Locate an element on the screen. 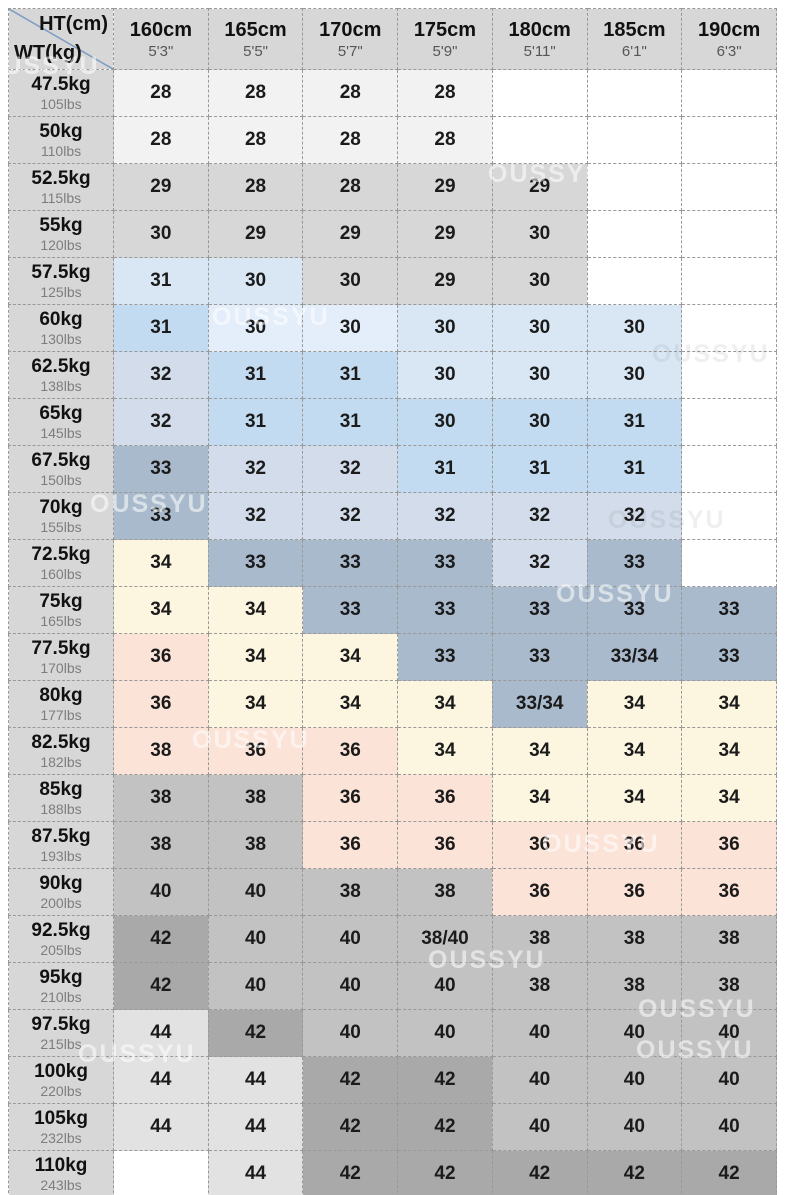 The height and width of the screenshot is (1195, 790). table-row-67.5kg: 67.5kg 150lbs 33 32 32 31 31 31 is located at coordinates (392, 469).